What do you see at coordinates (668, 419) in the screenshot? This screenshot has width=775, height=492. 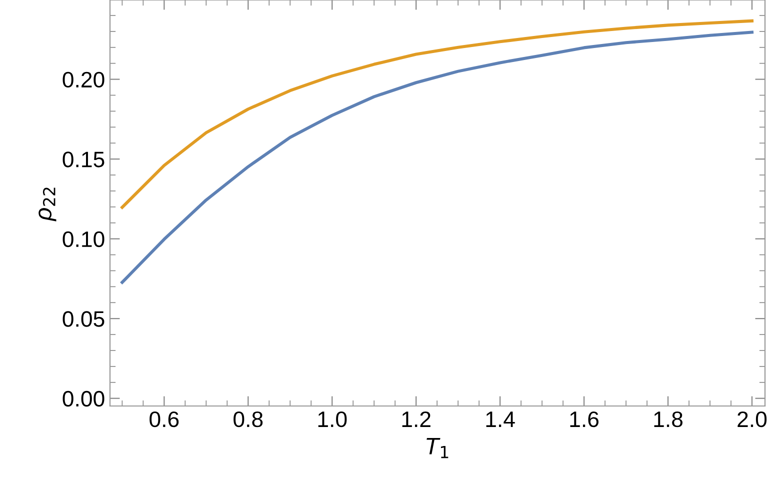 I see `x-tick-label: 1.8` at bounding box center [668, 419].